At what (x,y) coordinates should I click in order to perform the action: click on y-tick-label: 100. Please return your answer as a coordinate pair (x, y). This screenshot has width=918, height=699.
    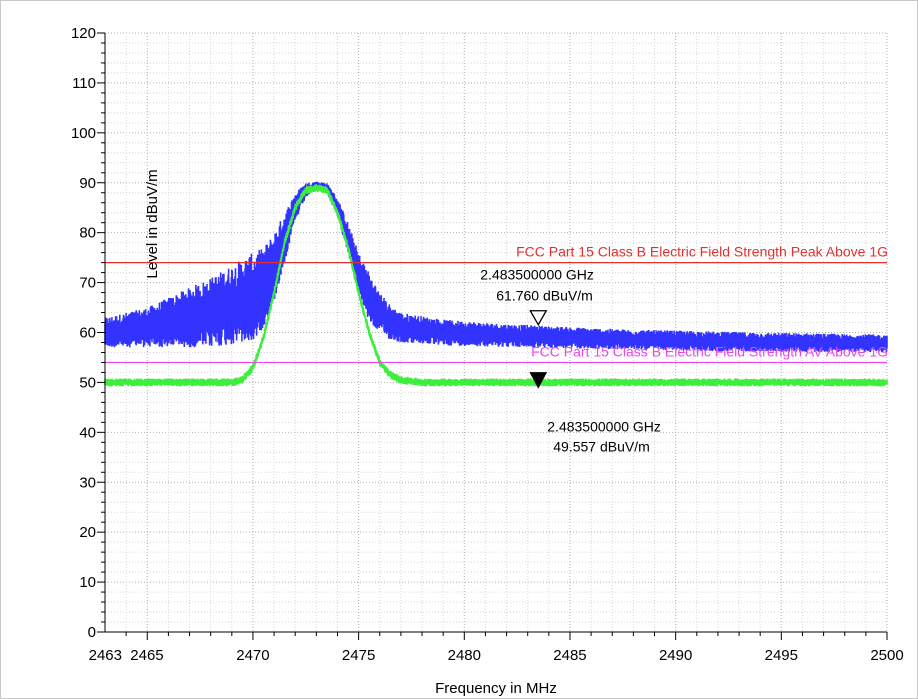
    Looking at the image, I should click on (83, 133).